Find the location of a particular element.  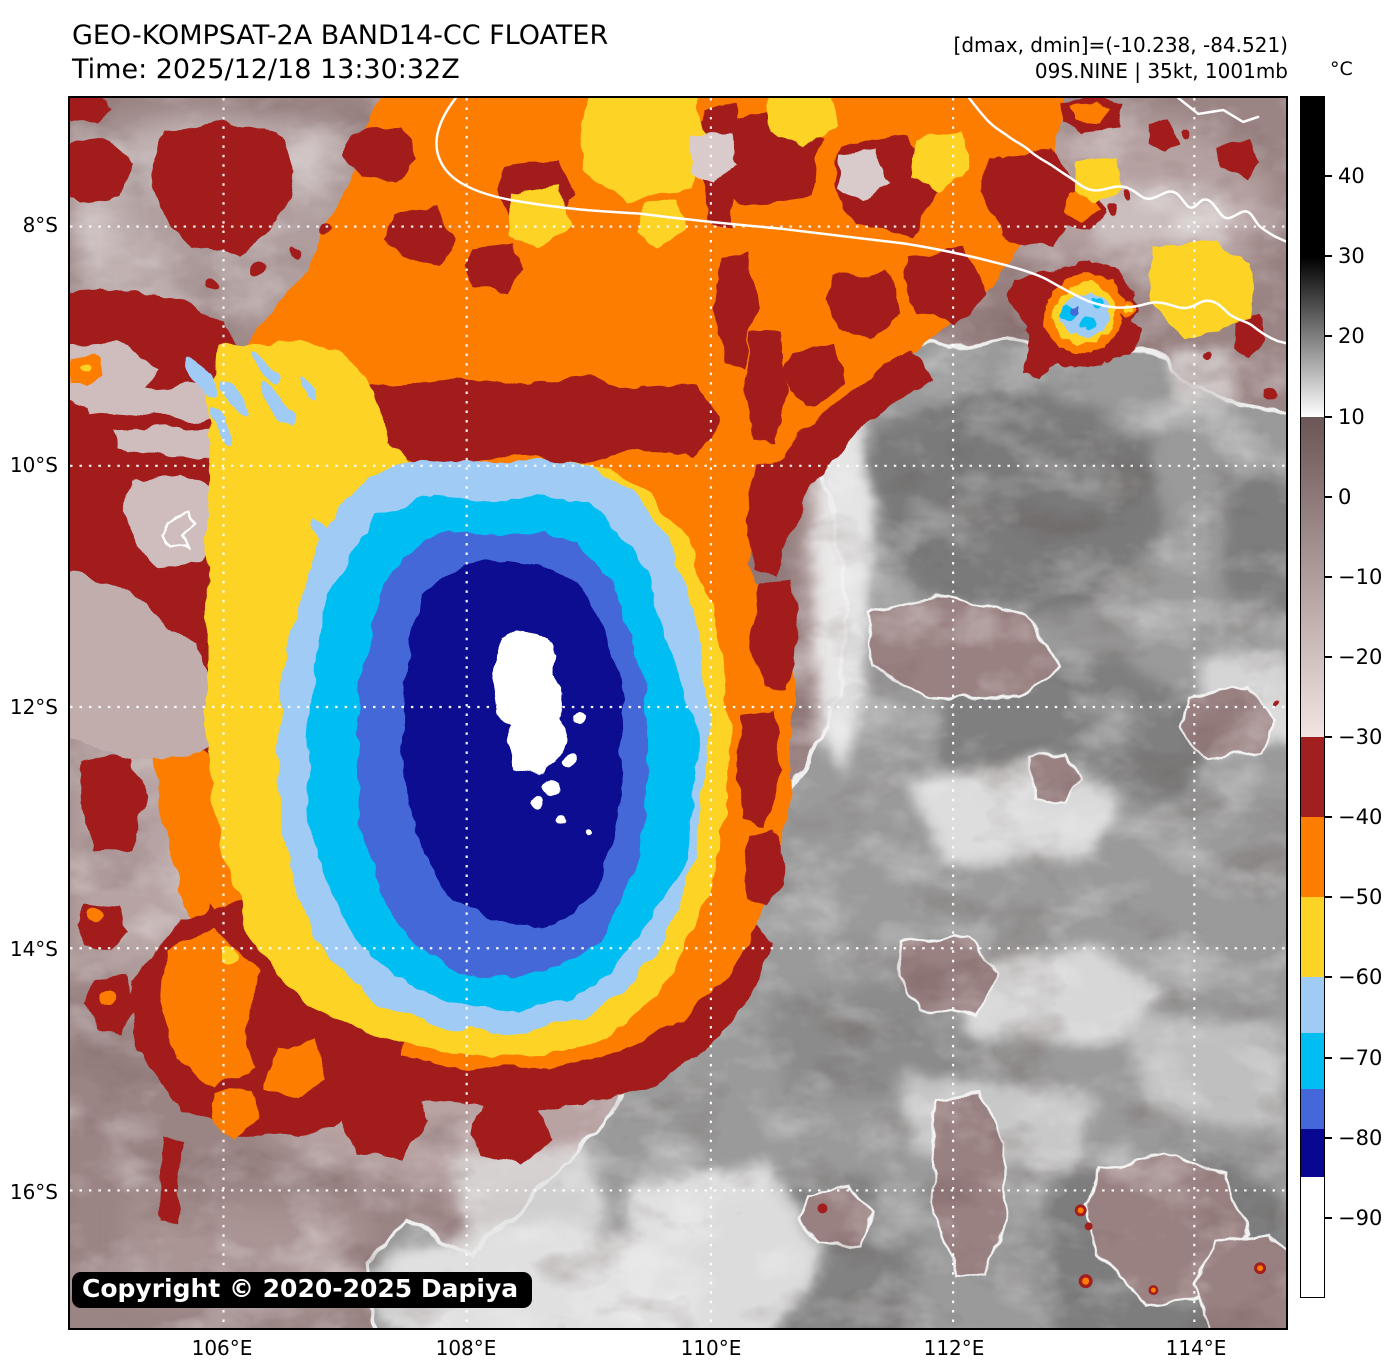

colorbar-tick-label: 0 is located at coordinates (1345, 496).